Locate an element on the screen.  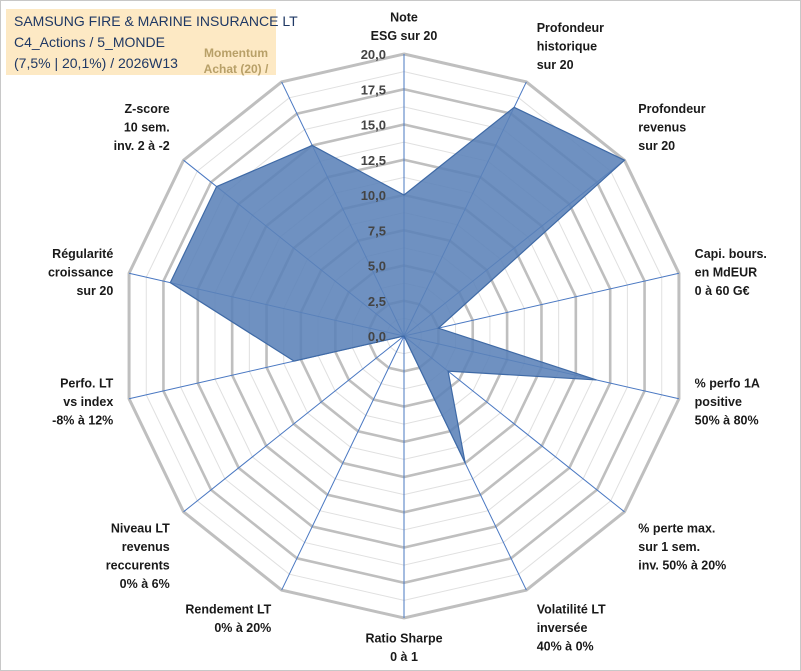
axis-label-line: ESG sur 20 is located at coordinates (404, 36).